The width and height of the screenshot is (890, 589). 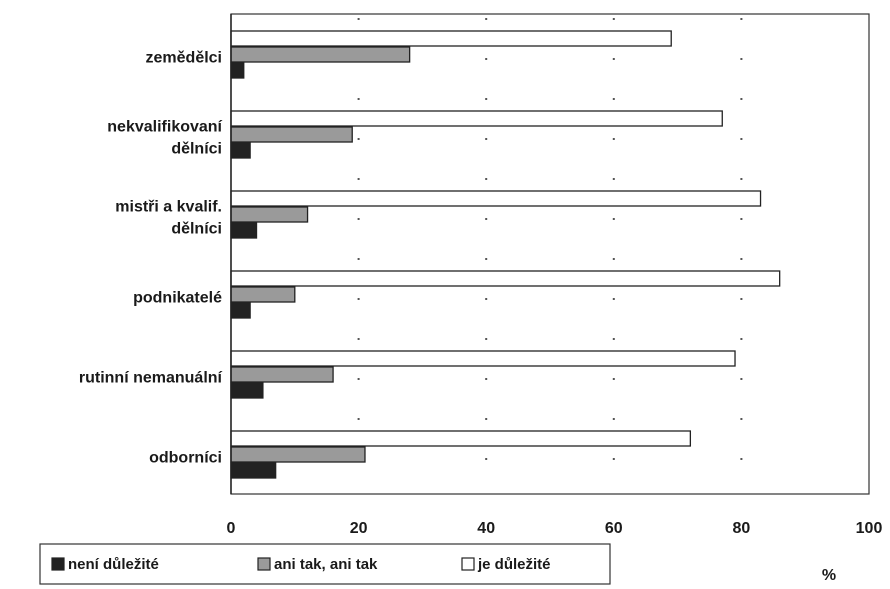 I want to click on legend-label: je důležité, so click(x=514, y=564).